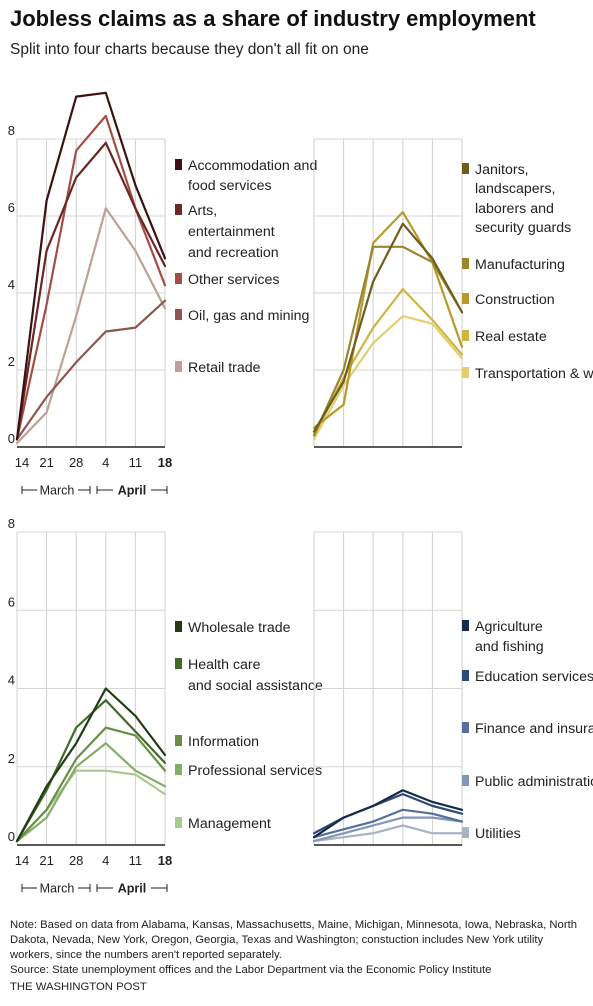  What do you see at coordinates (252, 176) in the screenshot?
I see `legend-label-accommodation-and-food-services: Accommodation and food services` at bounding box center [252, 176].